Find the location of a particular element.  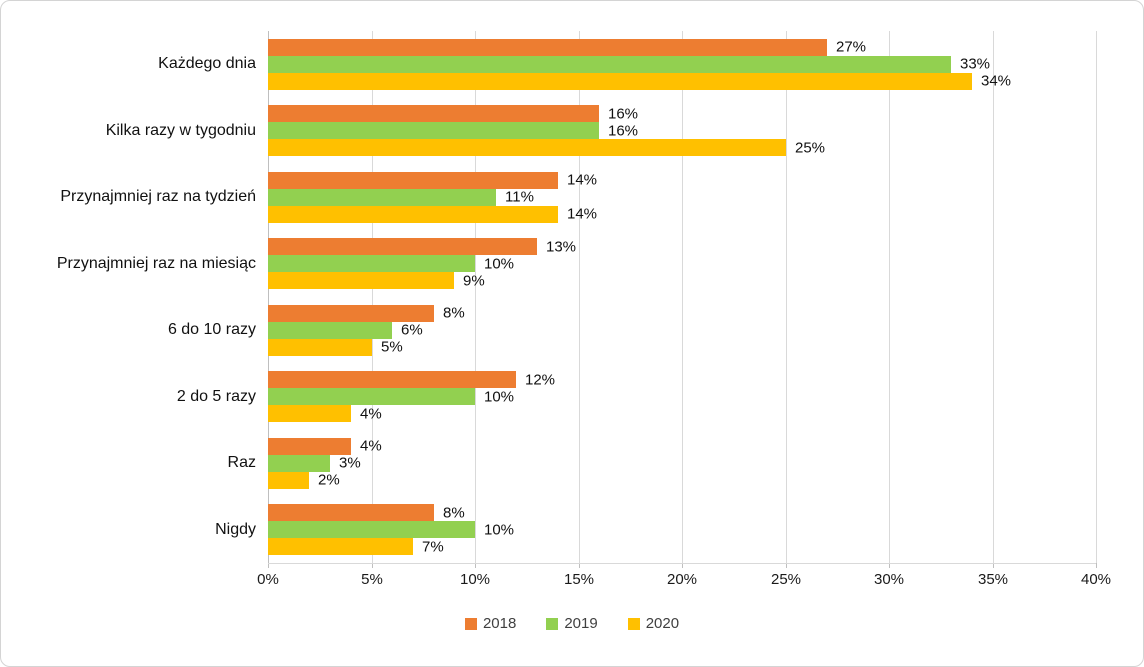

legend-label: 2020 is located at coordinates (662, 623).